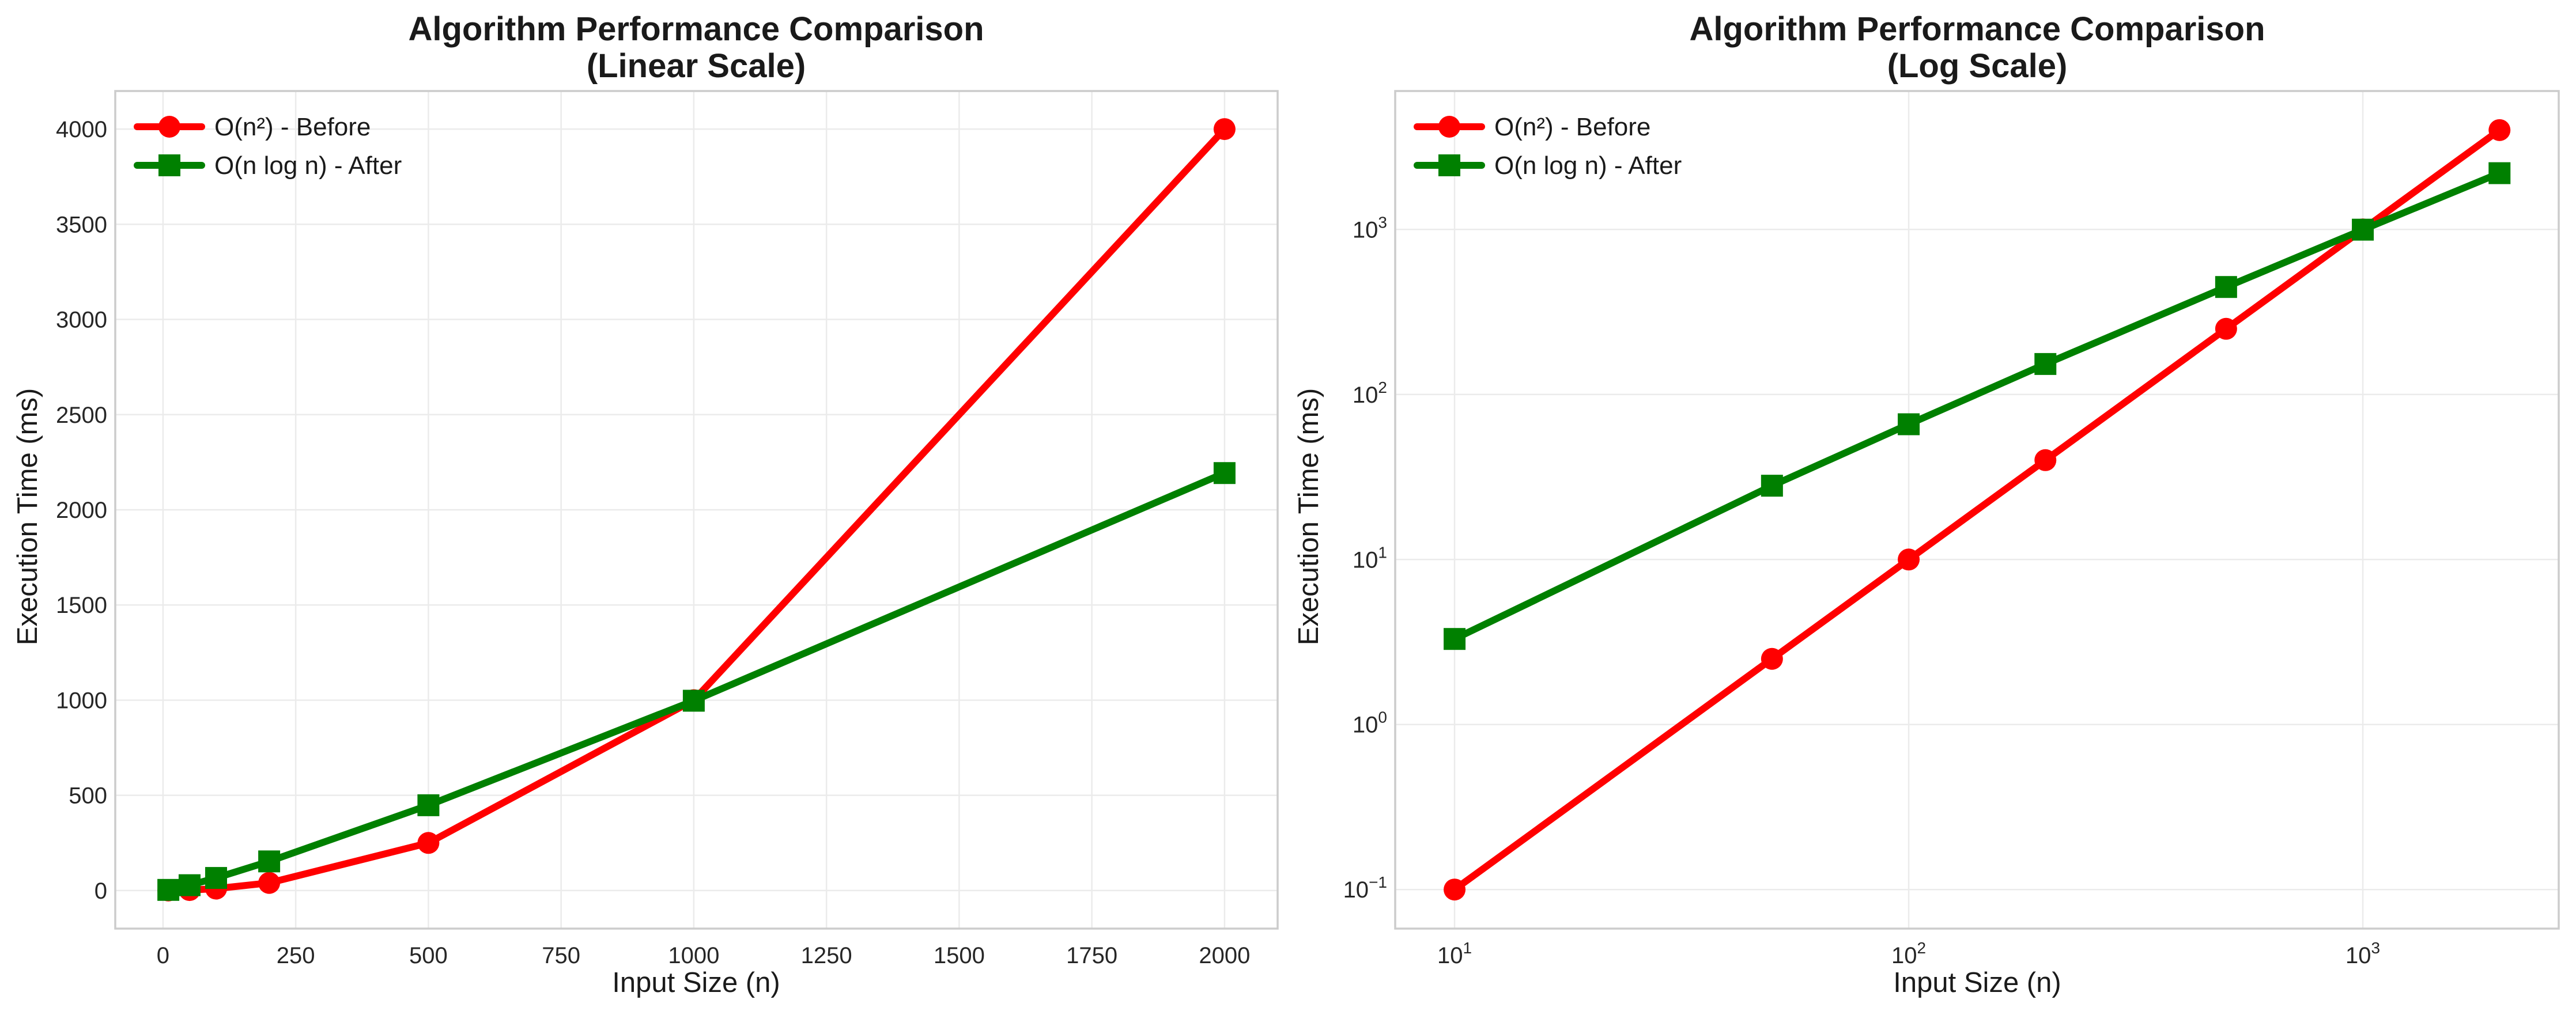  I want to click on x-axis-ticks: 0 250 500 750 1000 1250 1500 1750 2000, so click(704, 955).